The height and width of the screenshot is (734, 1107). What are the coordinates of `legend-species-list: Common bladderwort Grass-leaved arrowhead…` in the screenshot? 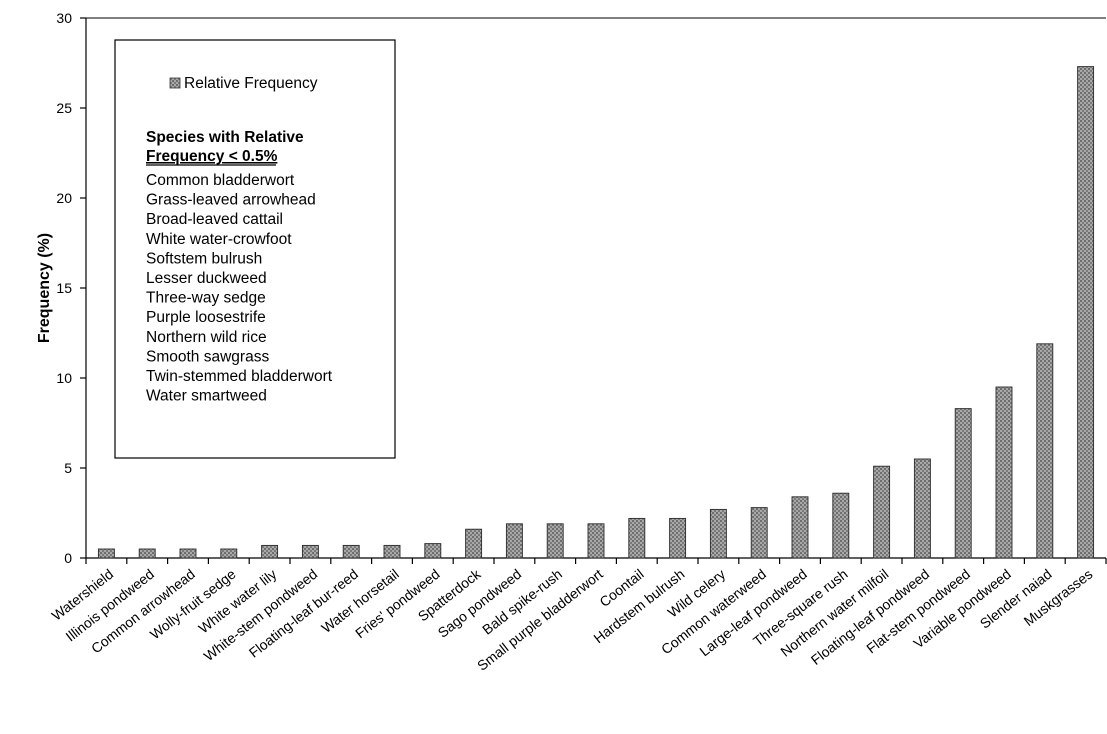 It's located at (239, 288).